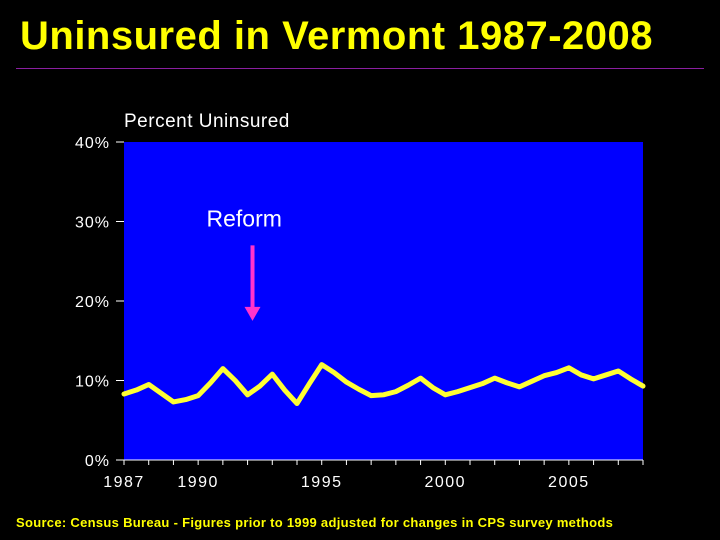 This screenshot has height=540, width=720. I want to click on title-divider, so click(360, 68).